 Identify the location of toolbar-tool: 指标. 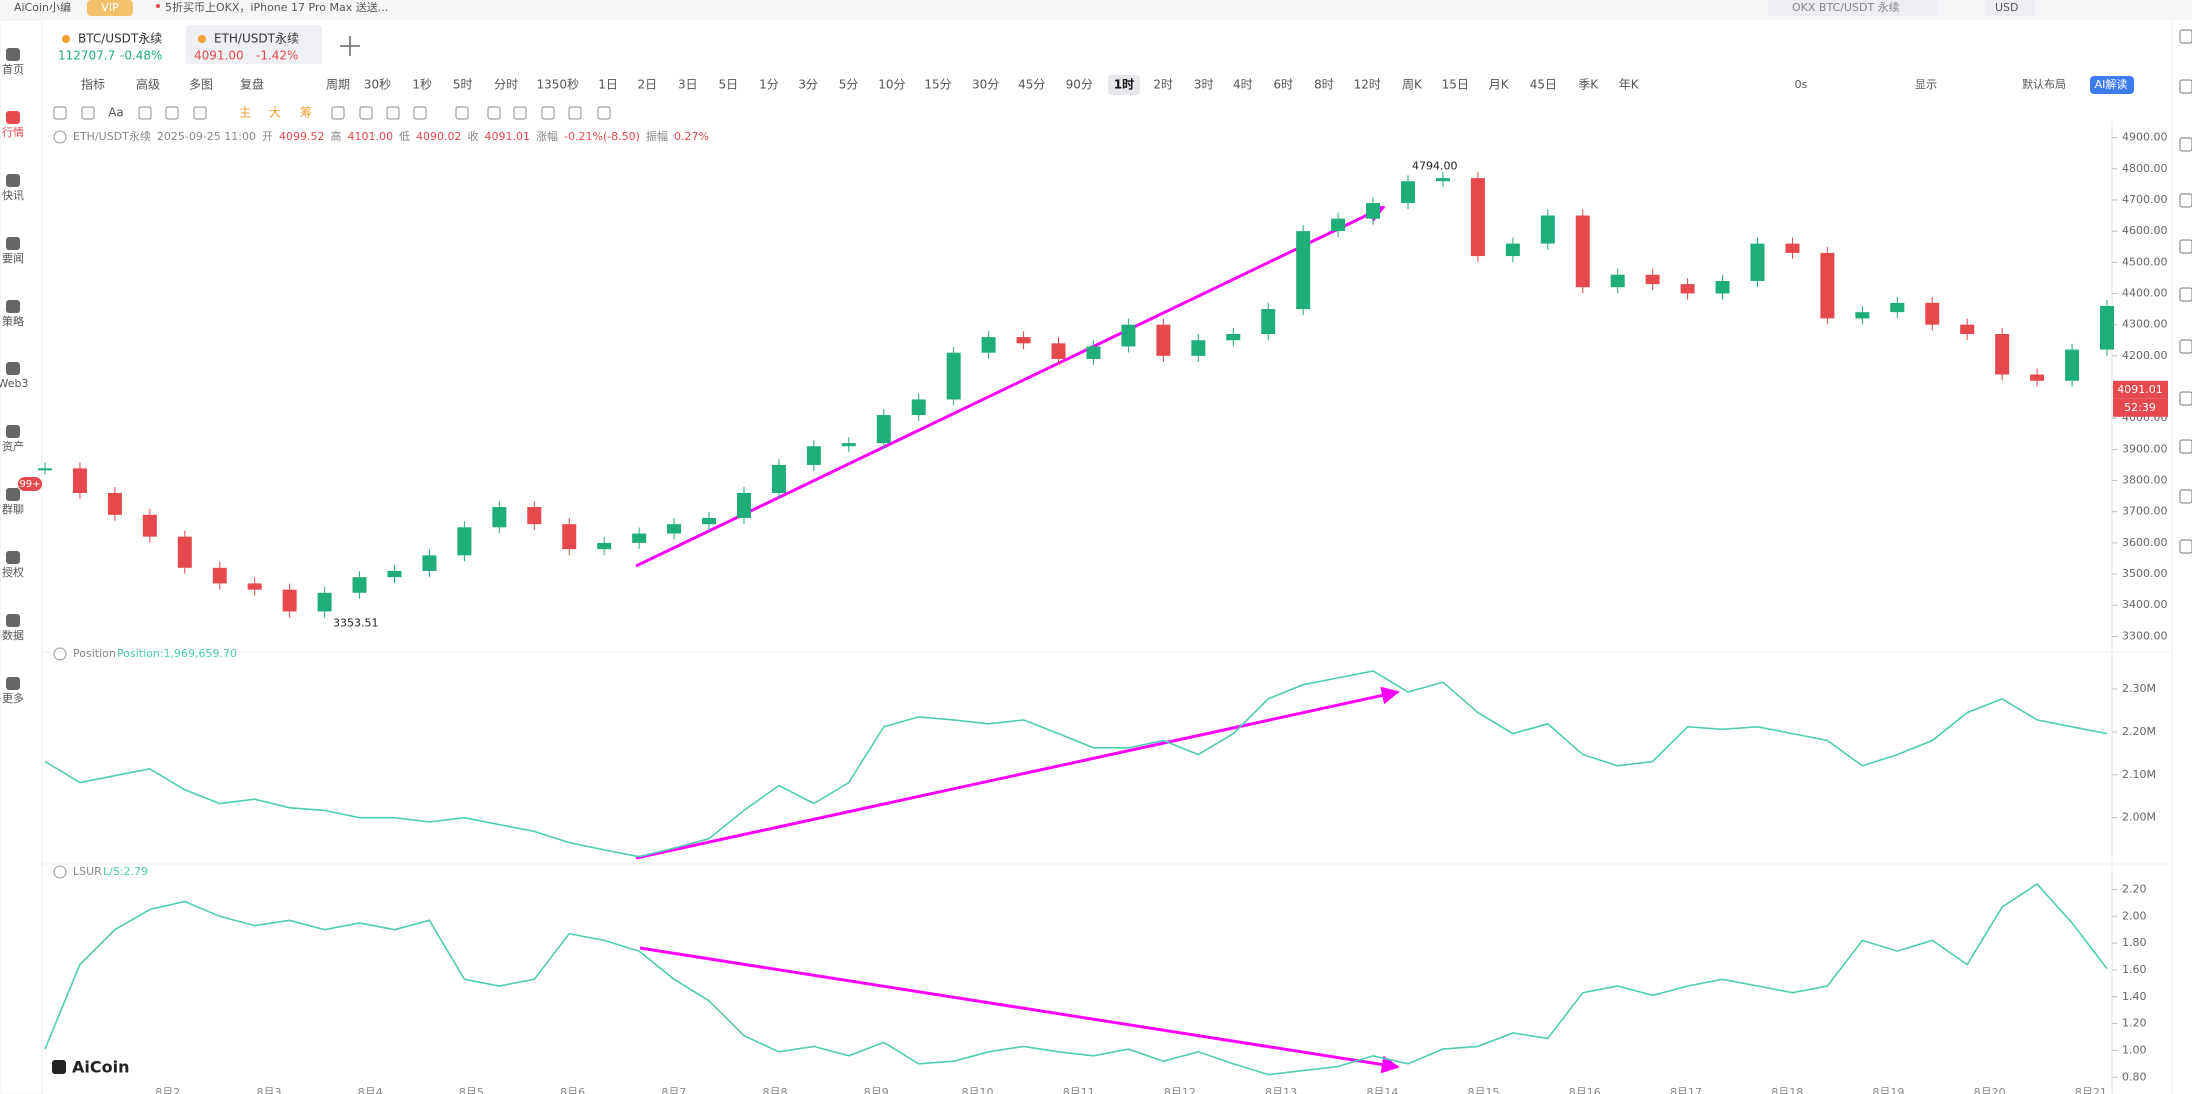
(93, 84).